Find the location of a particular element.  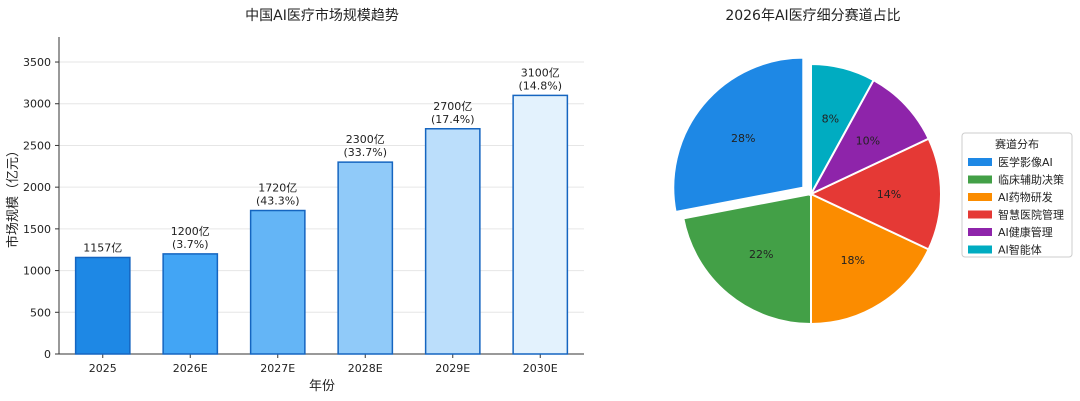

y-tick-label: 3000 is located at coordinates (37, 104).